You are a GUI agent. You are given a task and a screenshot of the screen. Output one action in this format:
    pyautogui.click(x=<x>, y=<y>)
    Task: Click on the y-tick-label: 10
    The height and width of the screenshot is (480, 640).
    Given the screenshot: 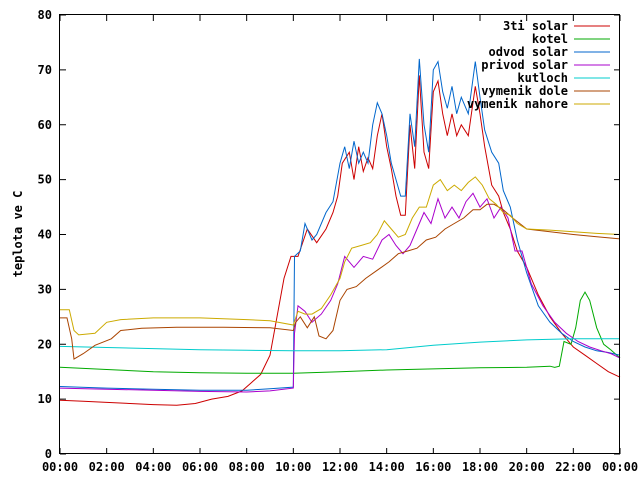 What is the action you would take?
    pyautogui.click(x=45, y=399)
    